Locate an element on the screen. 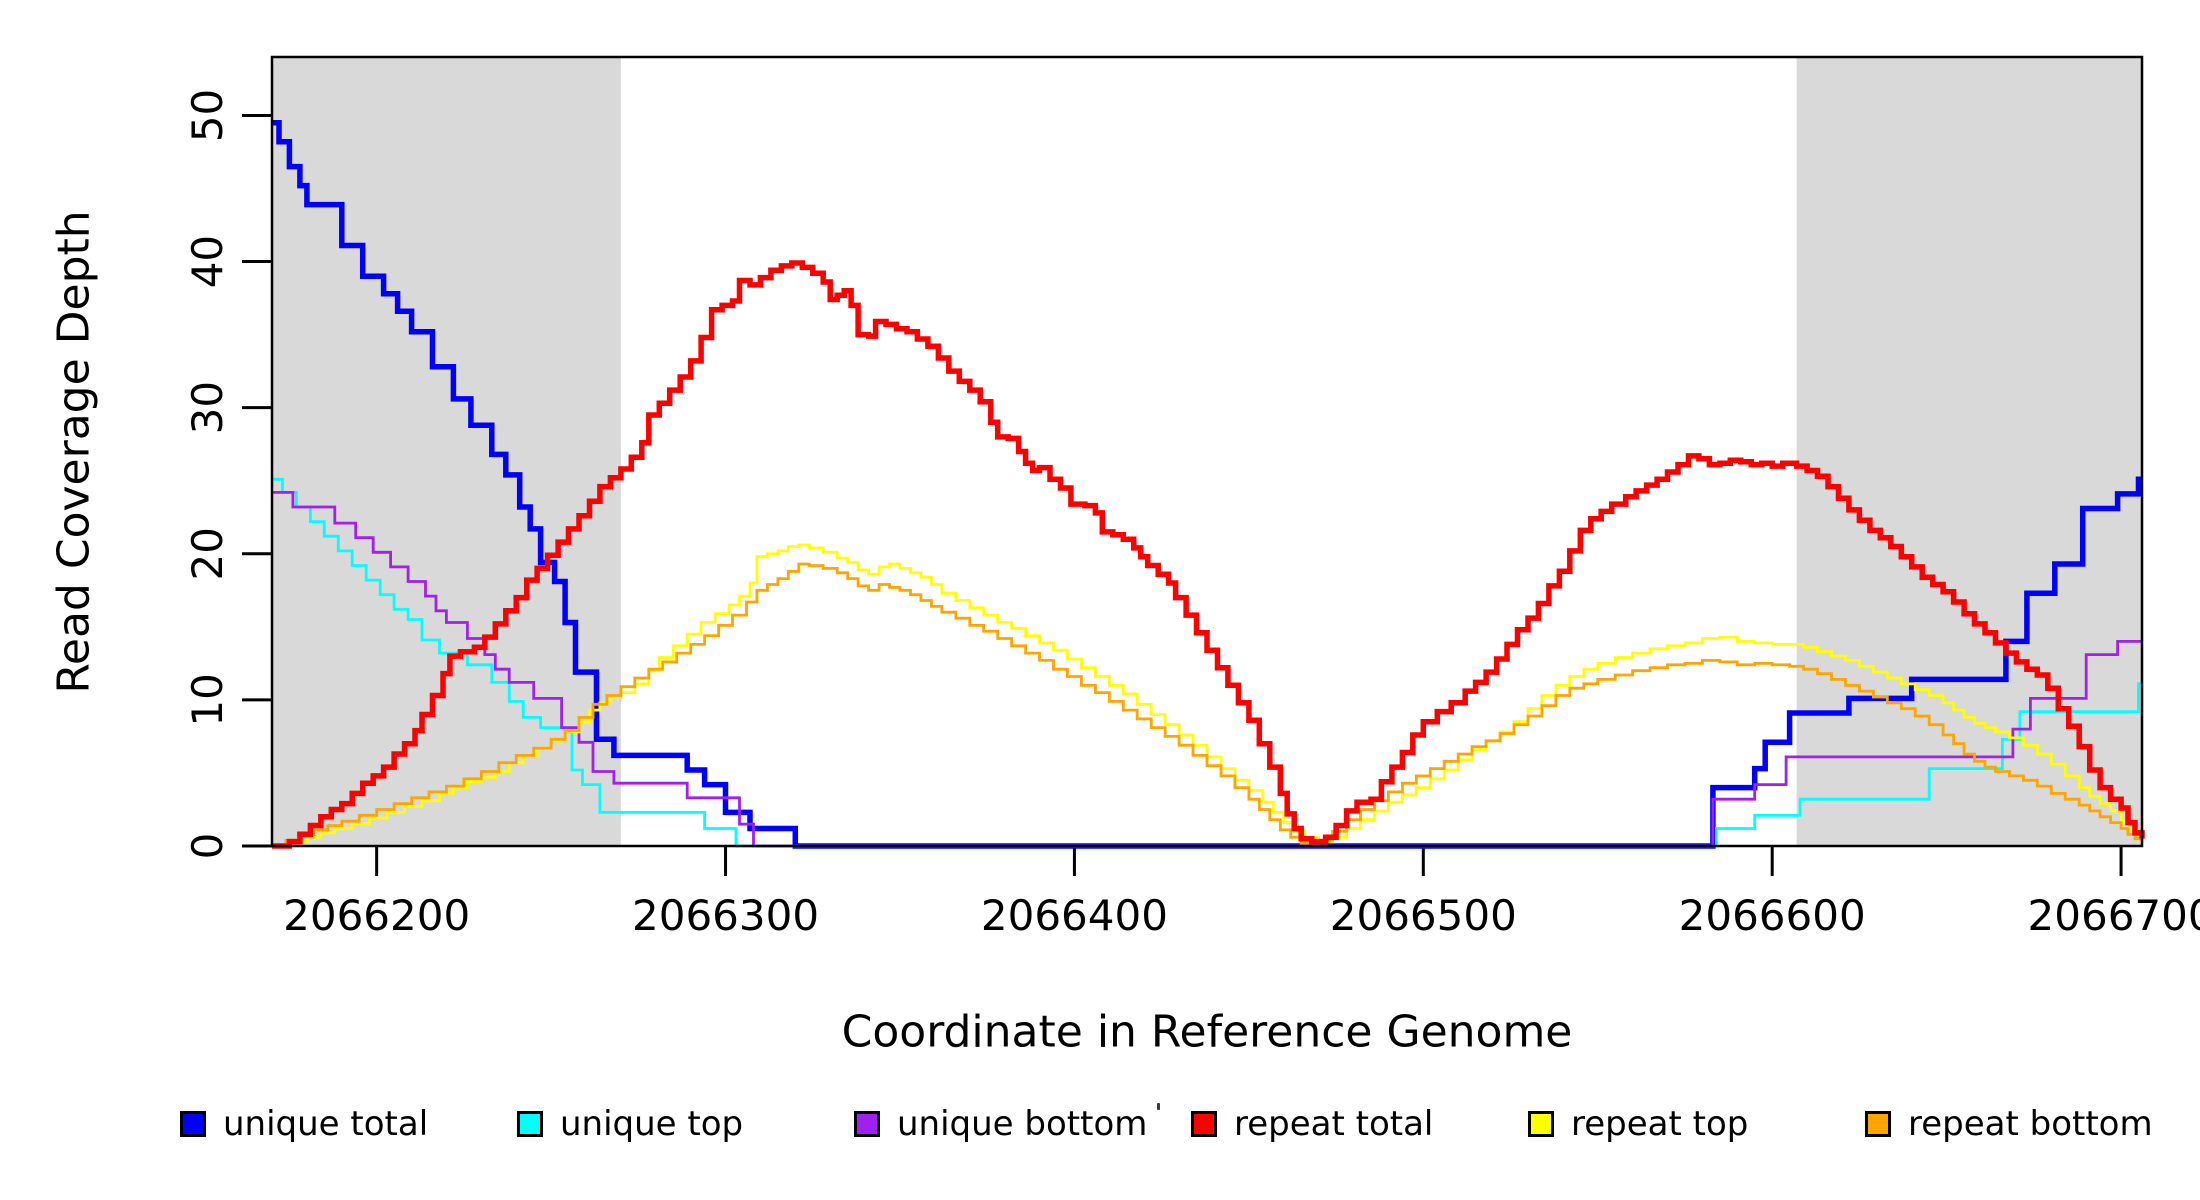  stray-mark is located at coordinates (1158, 1106).